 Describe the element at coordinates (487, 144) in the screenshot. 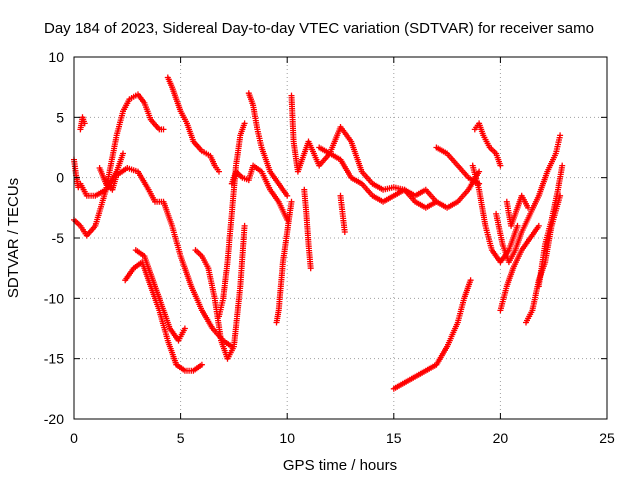

I see `series-arc20` at that location.